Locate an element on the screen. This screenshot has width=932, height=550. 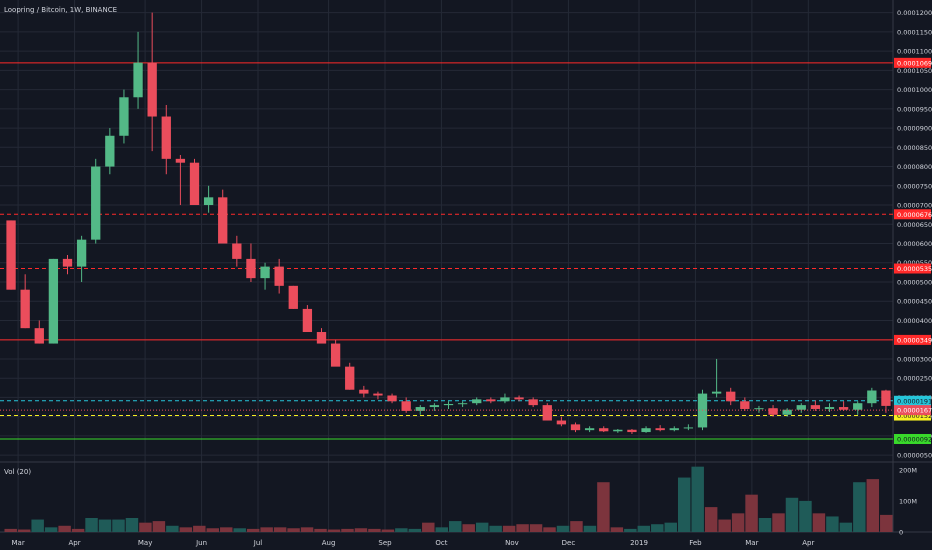
x-tick-label: Oct is located at coordinates (441, 543).